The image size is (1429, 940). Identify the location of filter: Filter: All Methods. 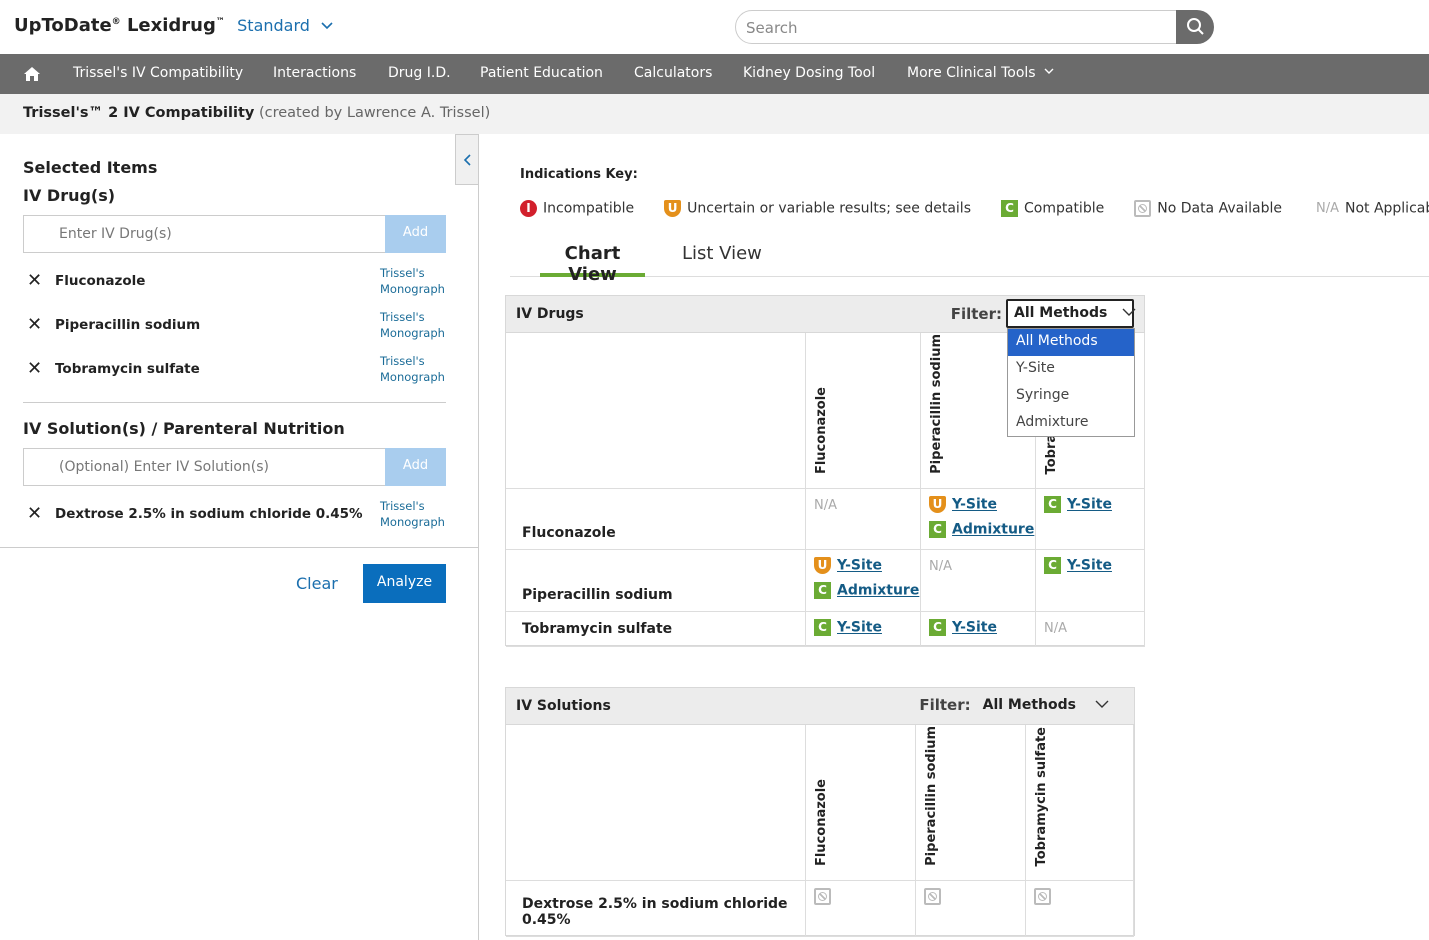
(1043, 313).